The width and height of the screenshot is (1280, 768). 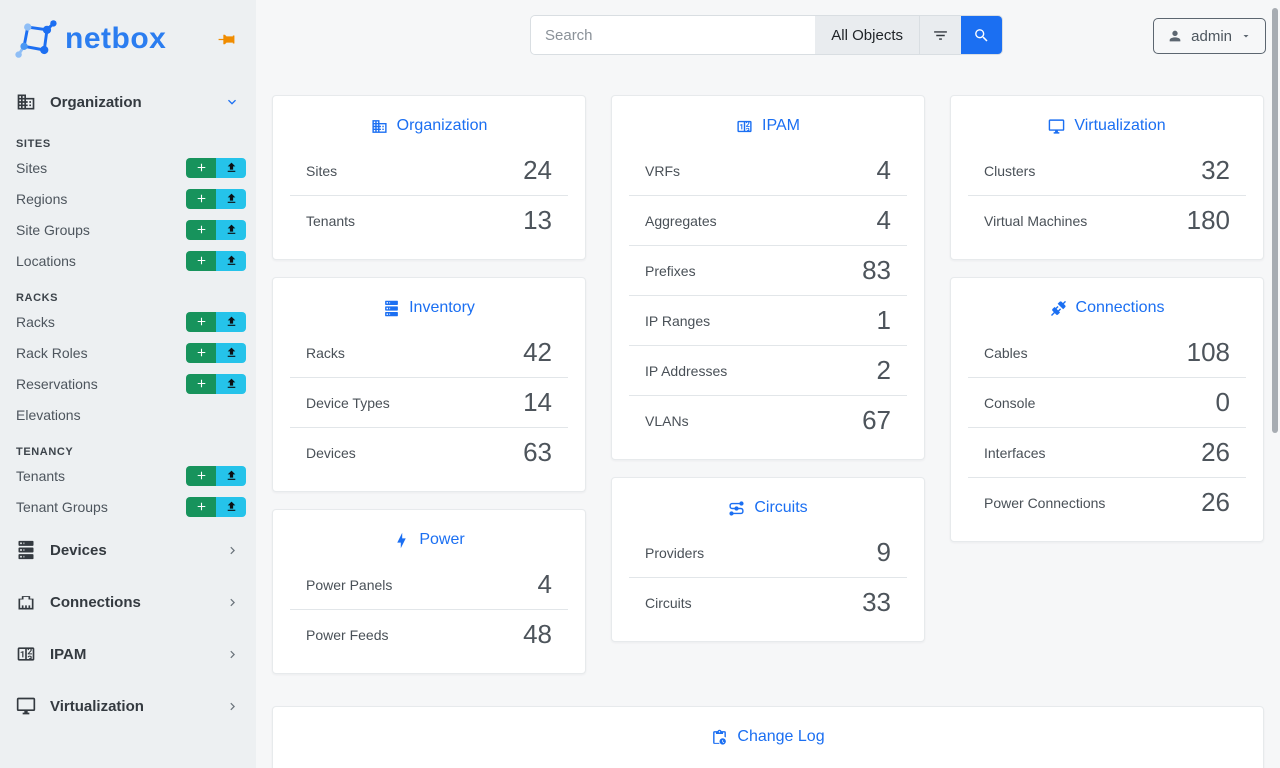 What do you see at coordinates (883, 320) in the screenshot?
I see `stat-value: 1` at bounding box center [883, 320].